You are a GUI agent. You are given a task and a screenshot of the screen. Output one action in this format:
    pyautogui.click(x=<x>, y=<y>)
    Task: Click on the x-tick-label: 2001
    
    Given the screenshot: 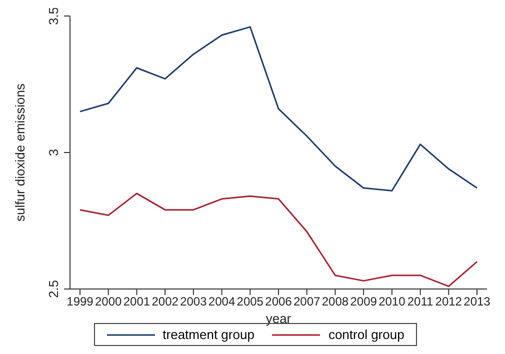 What is the action you would take?
    pyautogui.click(x=136, y=301)
    